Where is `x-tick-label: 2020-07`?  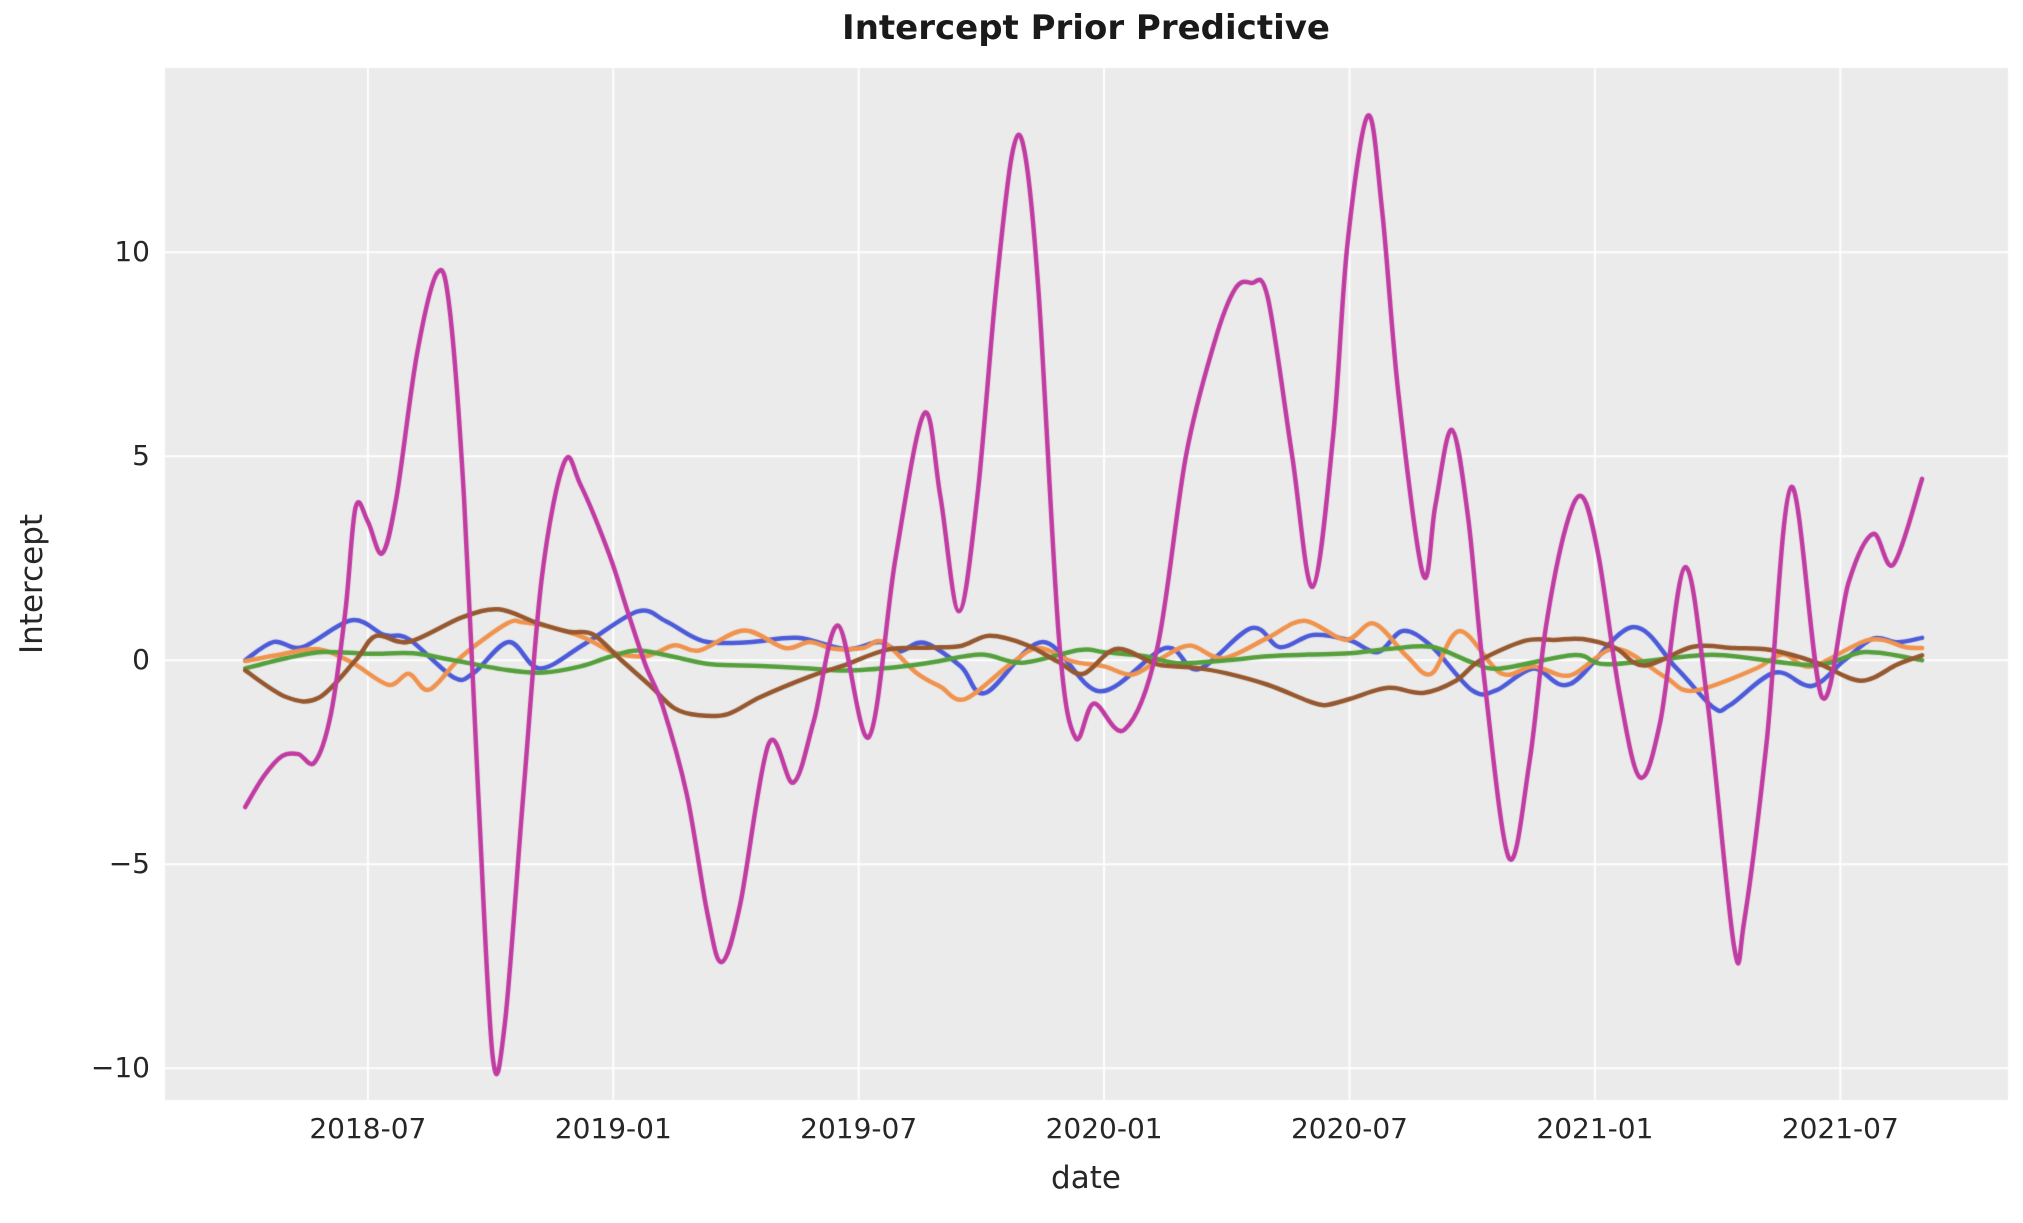 x-tick-label: 2020-07 is located at coordinates (1349, 1128).